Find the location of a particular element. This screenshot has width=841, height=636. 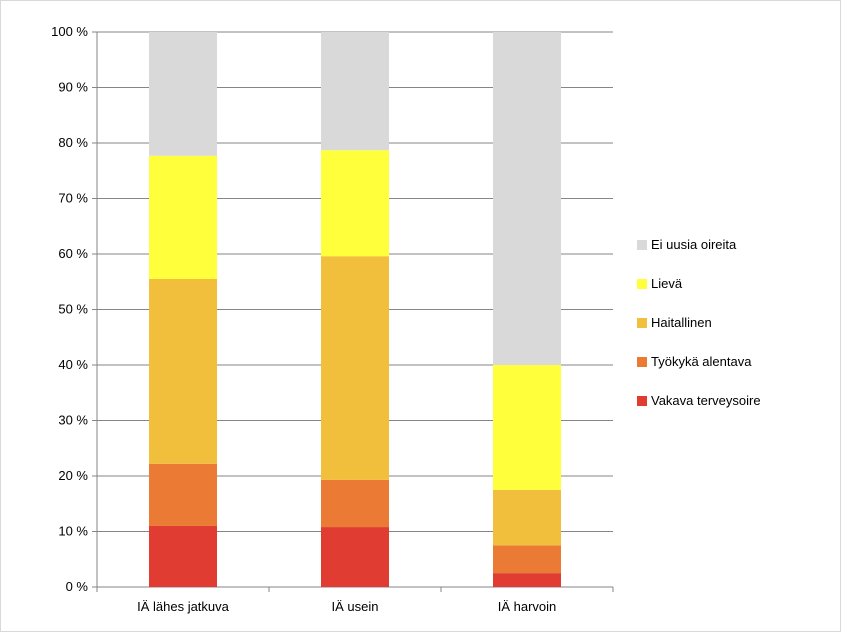

y-tick-label: 50 % is located at coordinates (73, 309).